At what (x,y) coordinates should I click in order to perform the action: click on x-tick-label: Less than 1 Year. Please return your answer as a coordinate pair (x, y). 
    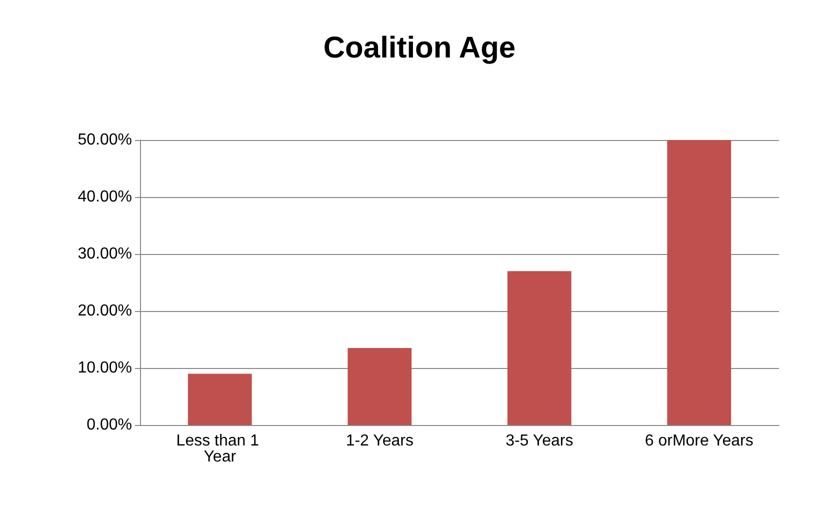
    Looking at the image, I should click on (220, 449).